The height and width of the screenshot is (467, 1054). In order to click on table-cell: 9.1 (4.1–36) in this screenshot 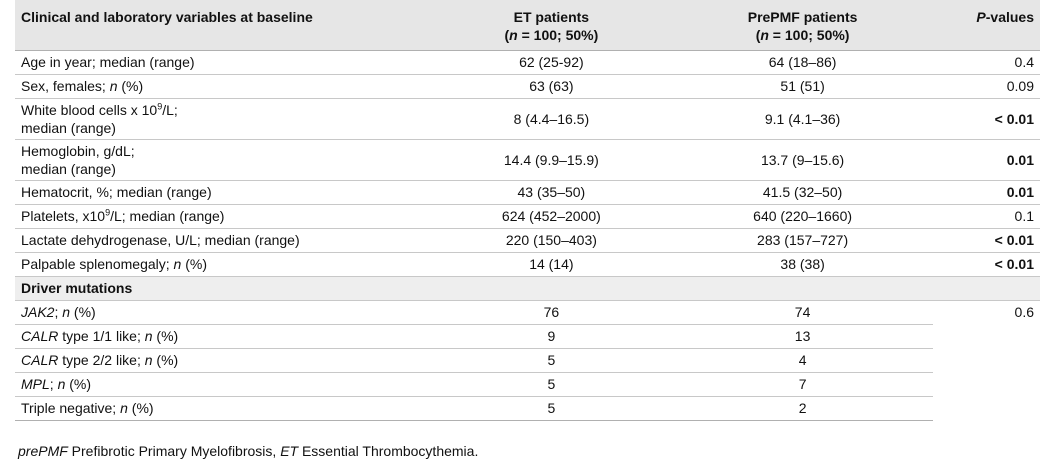, I will do `click(803, 119)`.